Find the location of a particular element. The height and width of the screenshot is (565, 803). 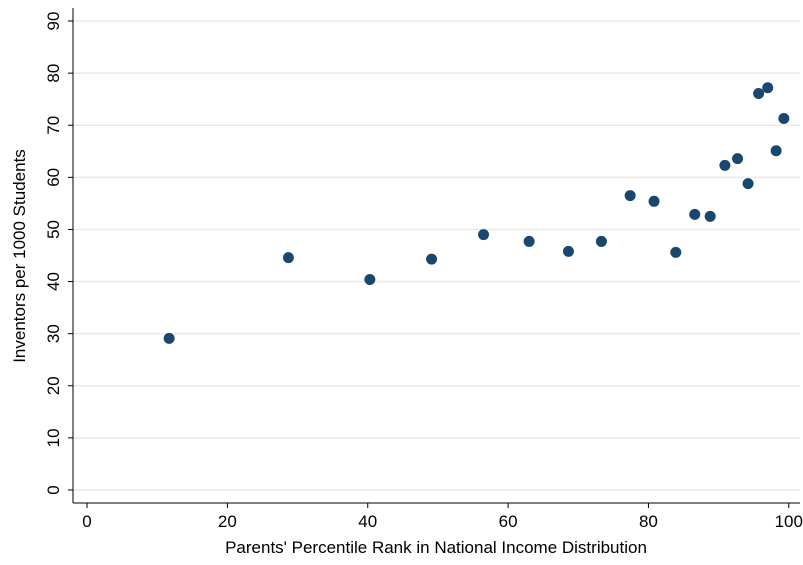

x-tick-label: 40 is located at coordinates (367, 521).